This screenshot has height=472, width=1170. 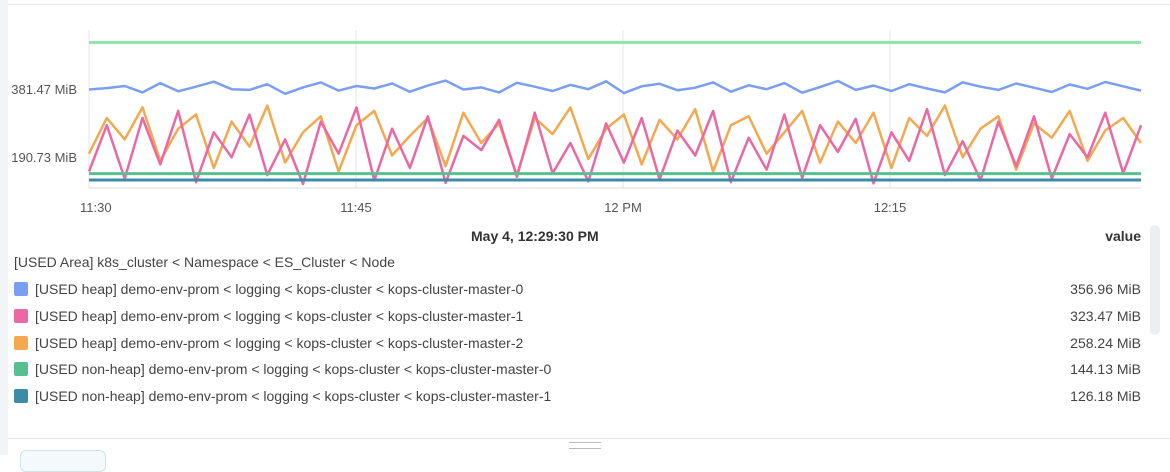 What do you see at coordinates (623, 207) in the screenshot?
I see `x-tick-label: 12 PM` at bounding box center [623, 207].